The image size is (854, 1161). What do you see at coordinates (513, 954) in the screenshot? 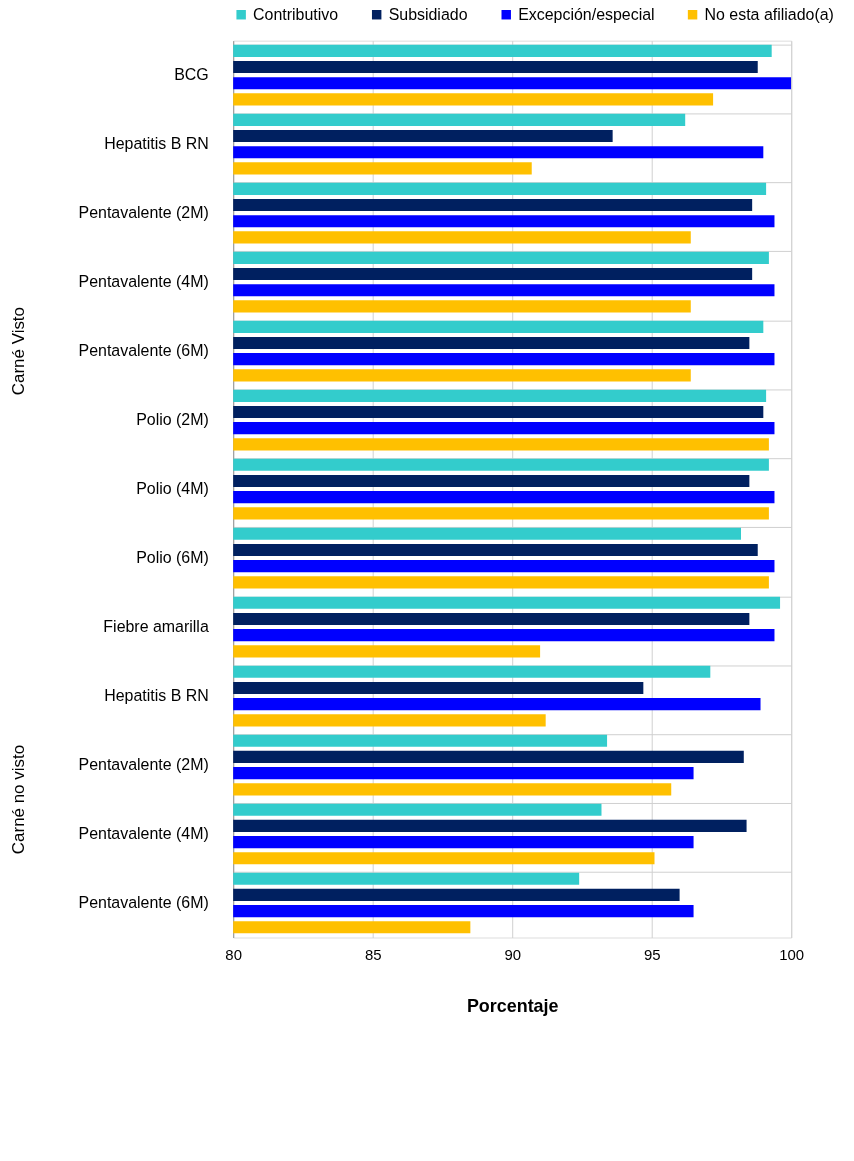
I see `x-tick-label: 90` at bounding box center [513, 954].